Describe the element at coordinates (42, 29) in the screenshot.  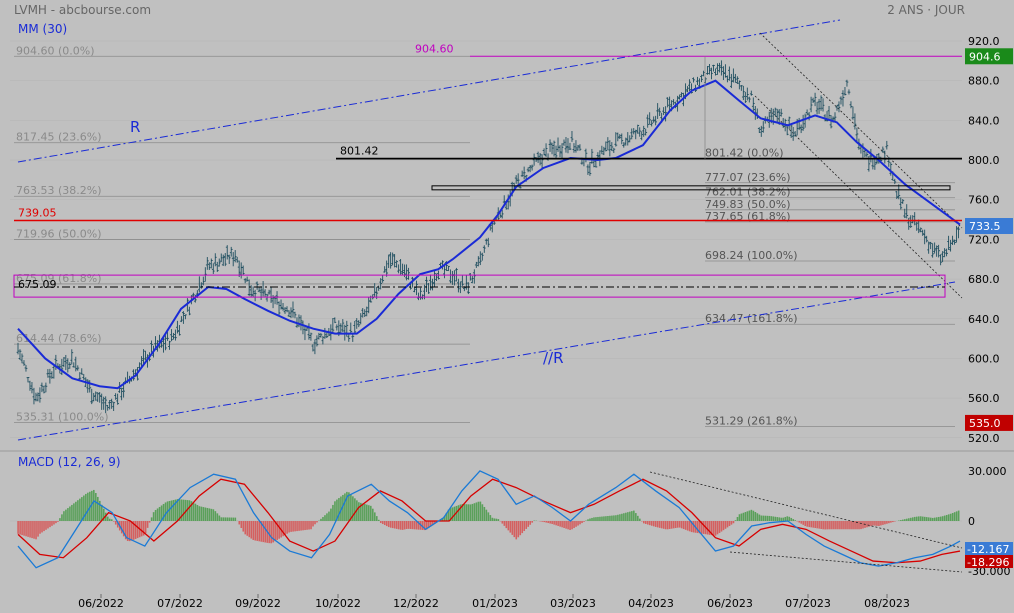
I see `ma-legend: MM (30)` at that location.